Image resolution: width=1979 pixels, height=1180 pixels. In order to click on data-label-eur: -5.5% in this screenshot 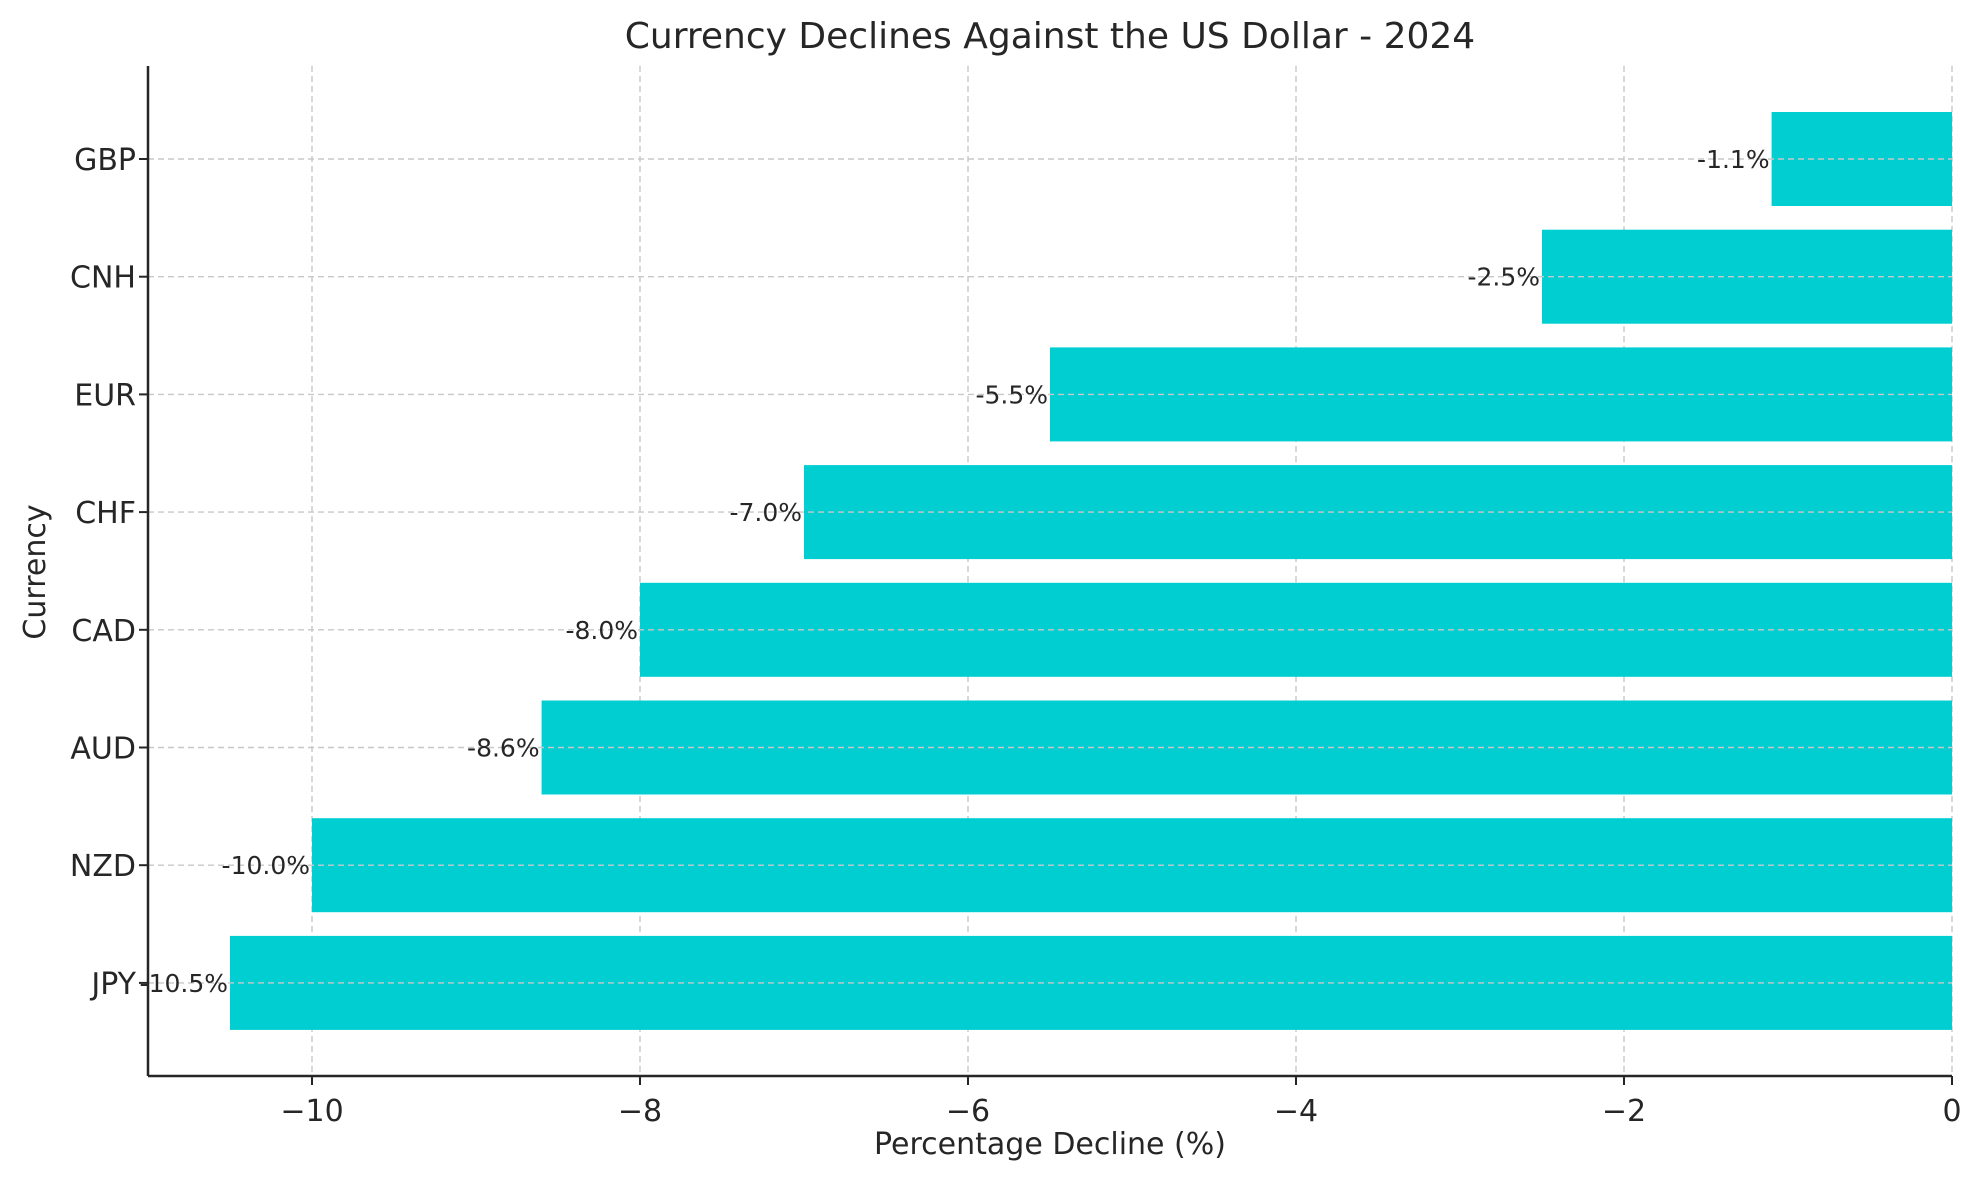, I will do `click(1011, 394)`.